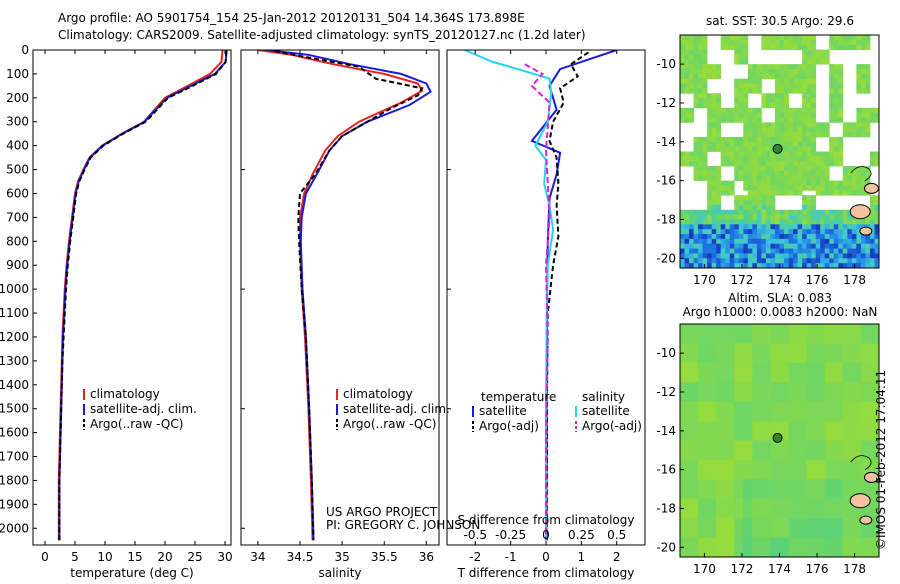  I want to click on x-tick-label: 176, so click(817, 569).